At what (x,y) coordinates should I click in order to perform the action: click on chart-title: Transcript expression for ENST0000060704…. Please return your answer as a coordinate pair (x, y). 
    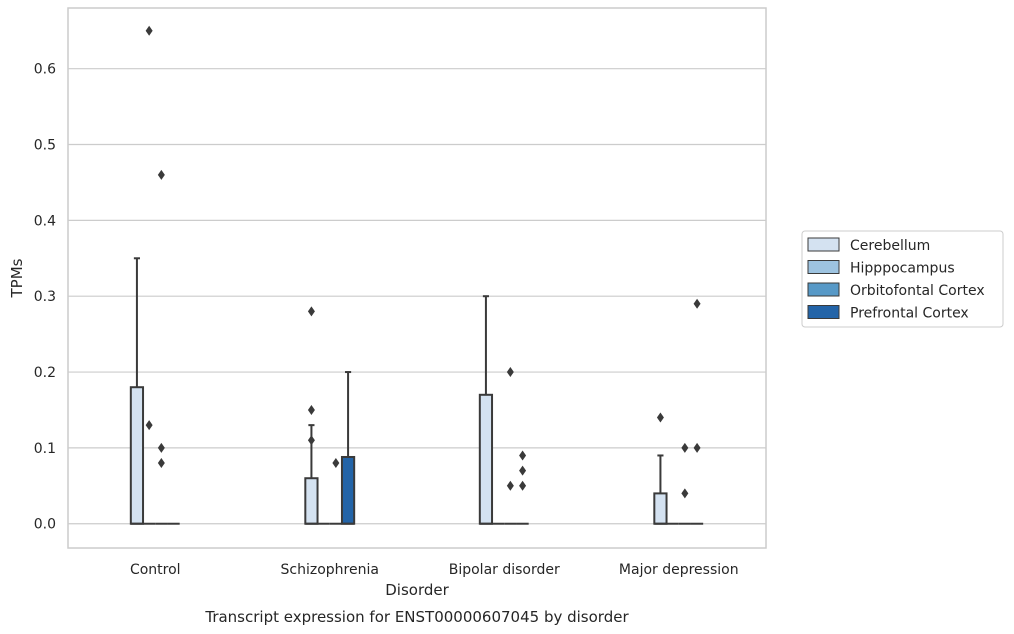
    Looking at the image, I should click on (416, 617).